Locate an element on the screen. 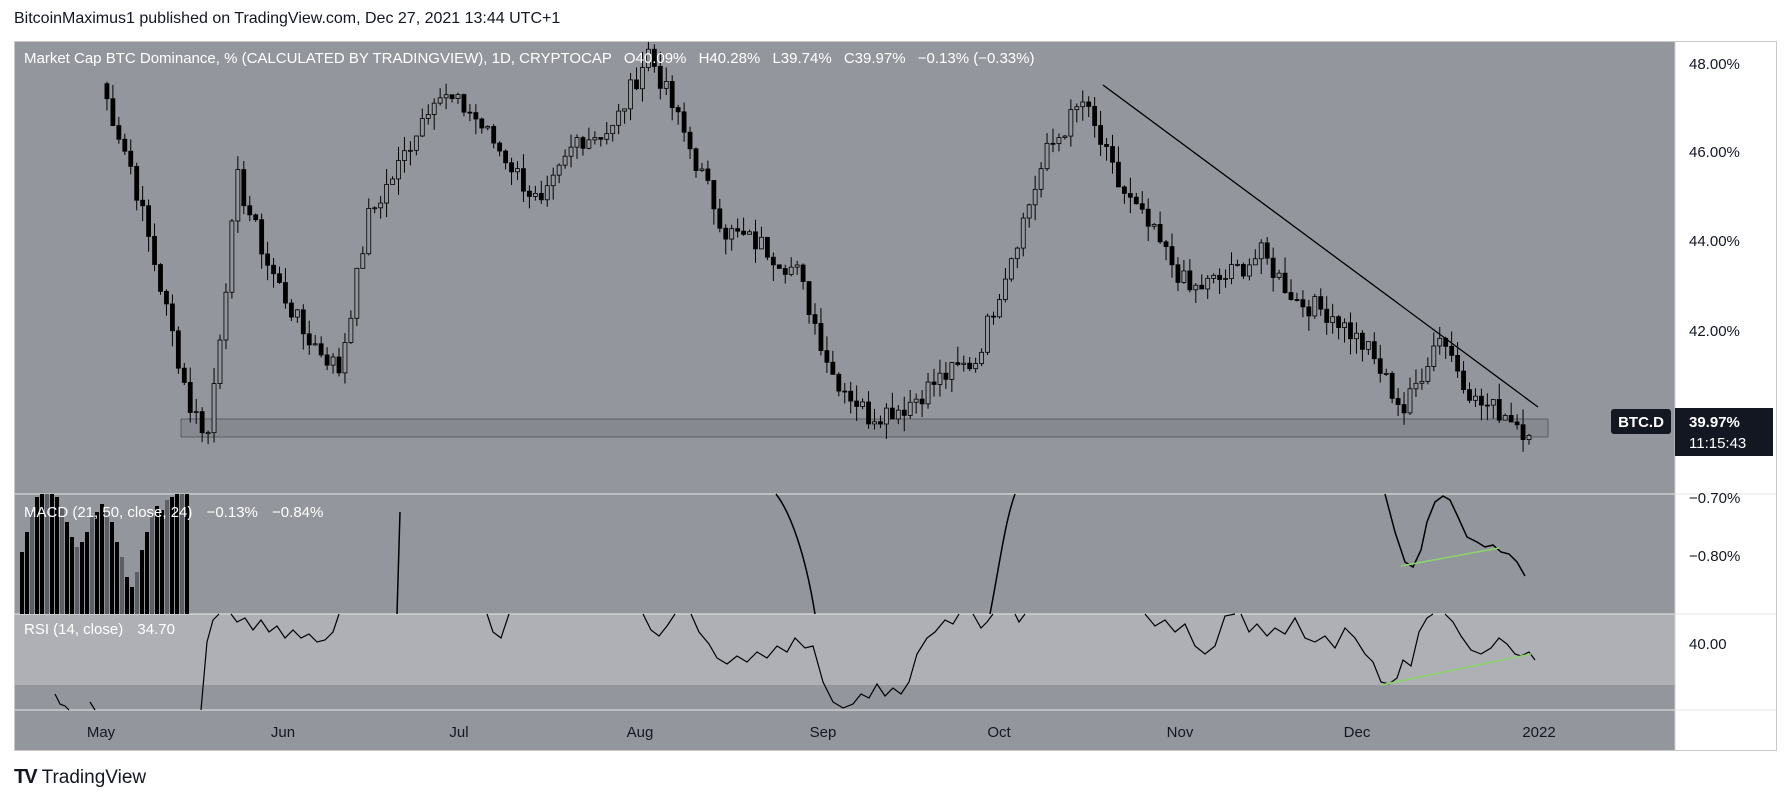  last-price-label: 39.97% is located at coordinates (1714, 422).